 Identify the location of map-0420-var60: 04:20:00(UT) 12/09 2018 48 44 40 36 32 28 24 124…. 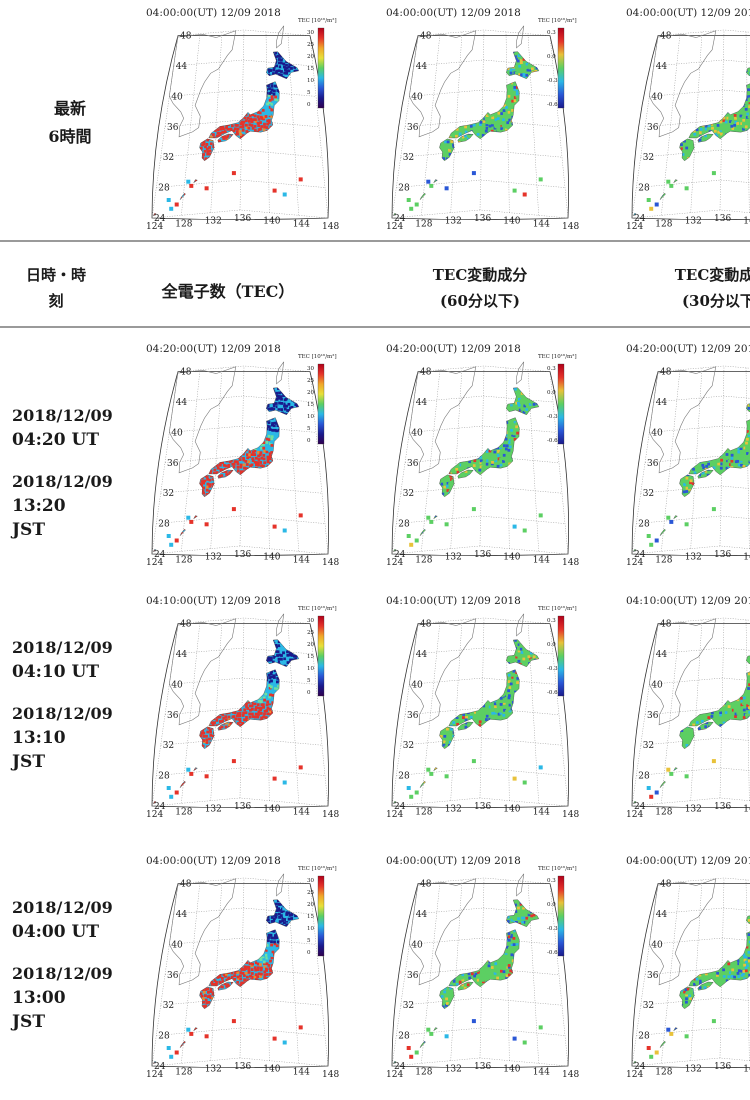
(478, 456).